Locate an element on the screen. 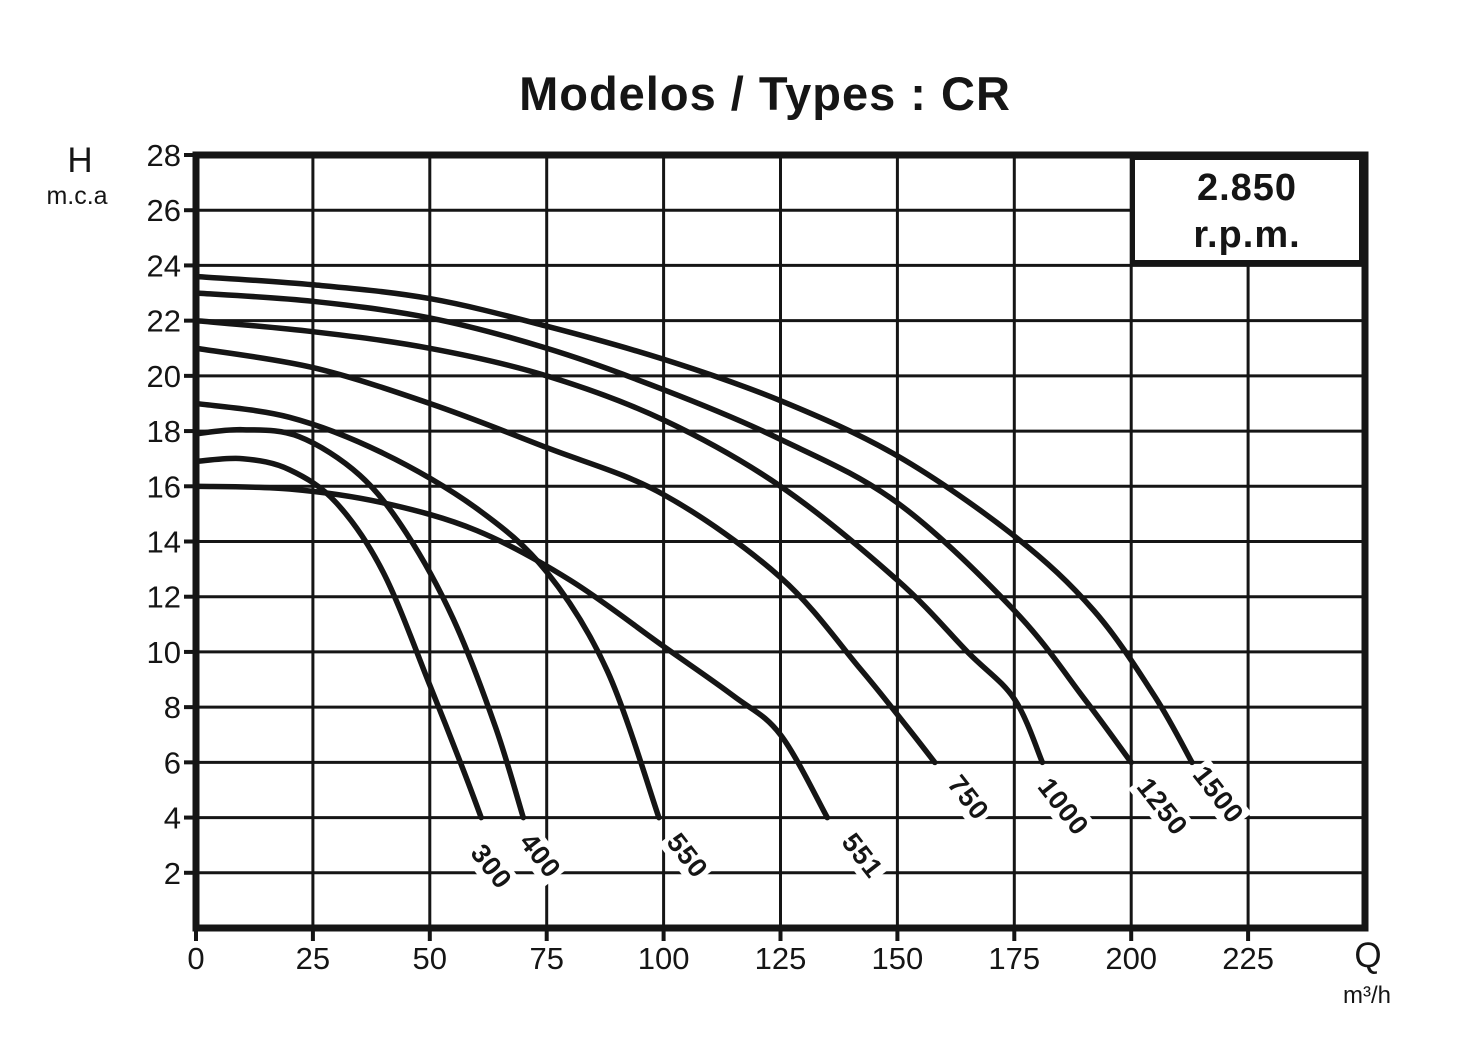 The width and height of the screenshot is (1469, 1063). x-tick-label: 25 is located at coordinates (313, 958).